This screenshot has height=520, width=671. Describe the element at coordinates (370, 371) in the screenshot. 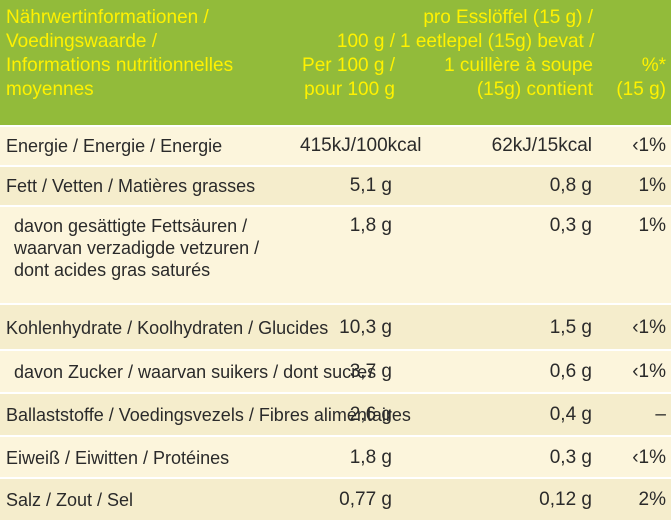

I see `value-per-100g: 3,7 g` at that location.